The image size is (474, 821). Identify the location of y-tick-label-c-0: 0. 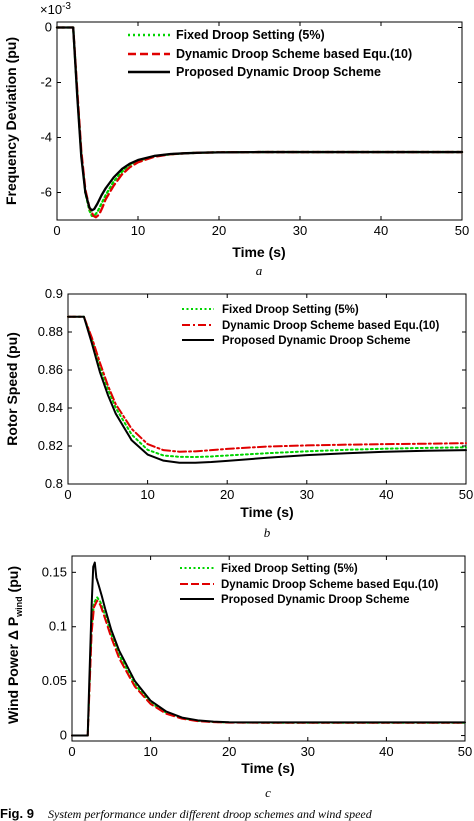
(63, 735).